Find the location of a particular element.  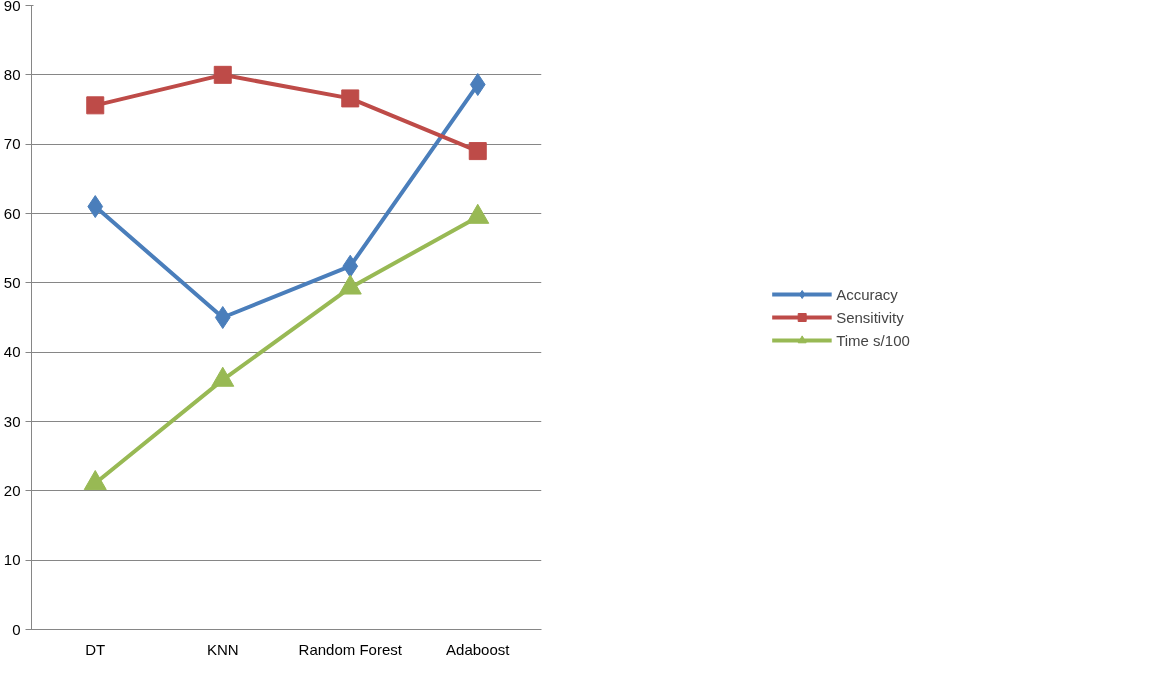

y-tick-label: 60 is located at coordinates (12, 213).